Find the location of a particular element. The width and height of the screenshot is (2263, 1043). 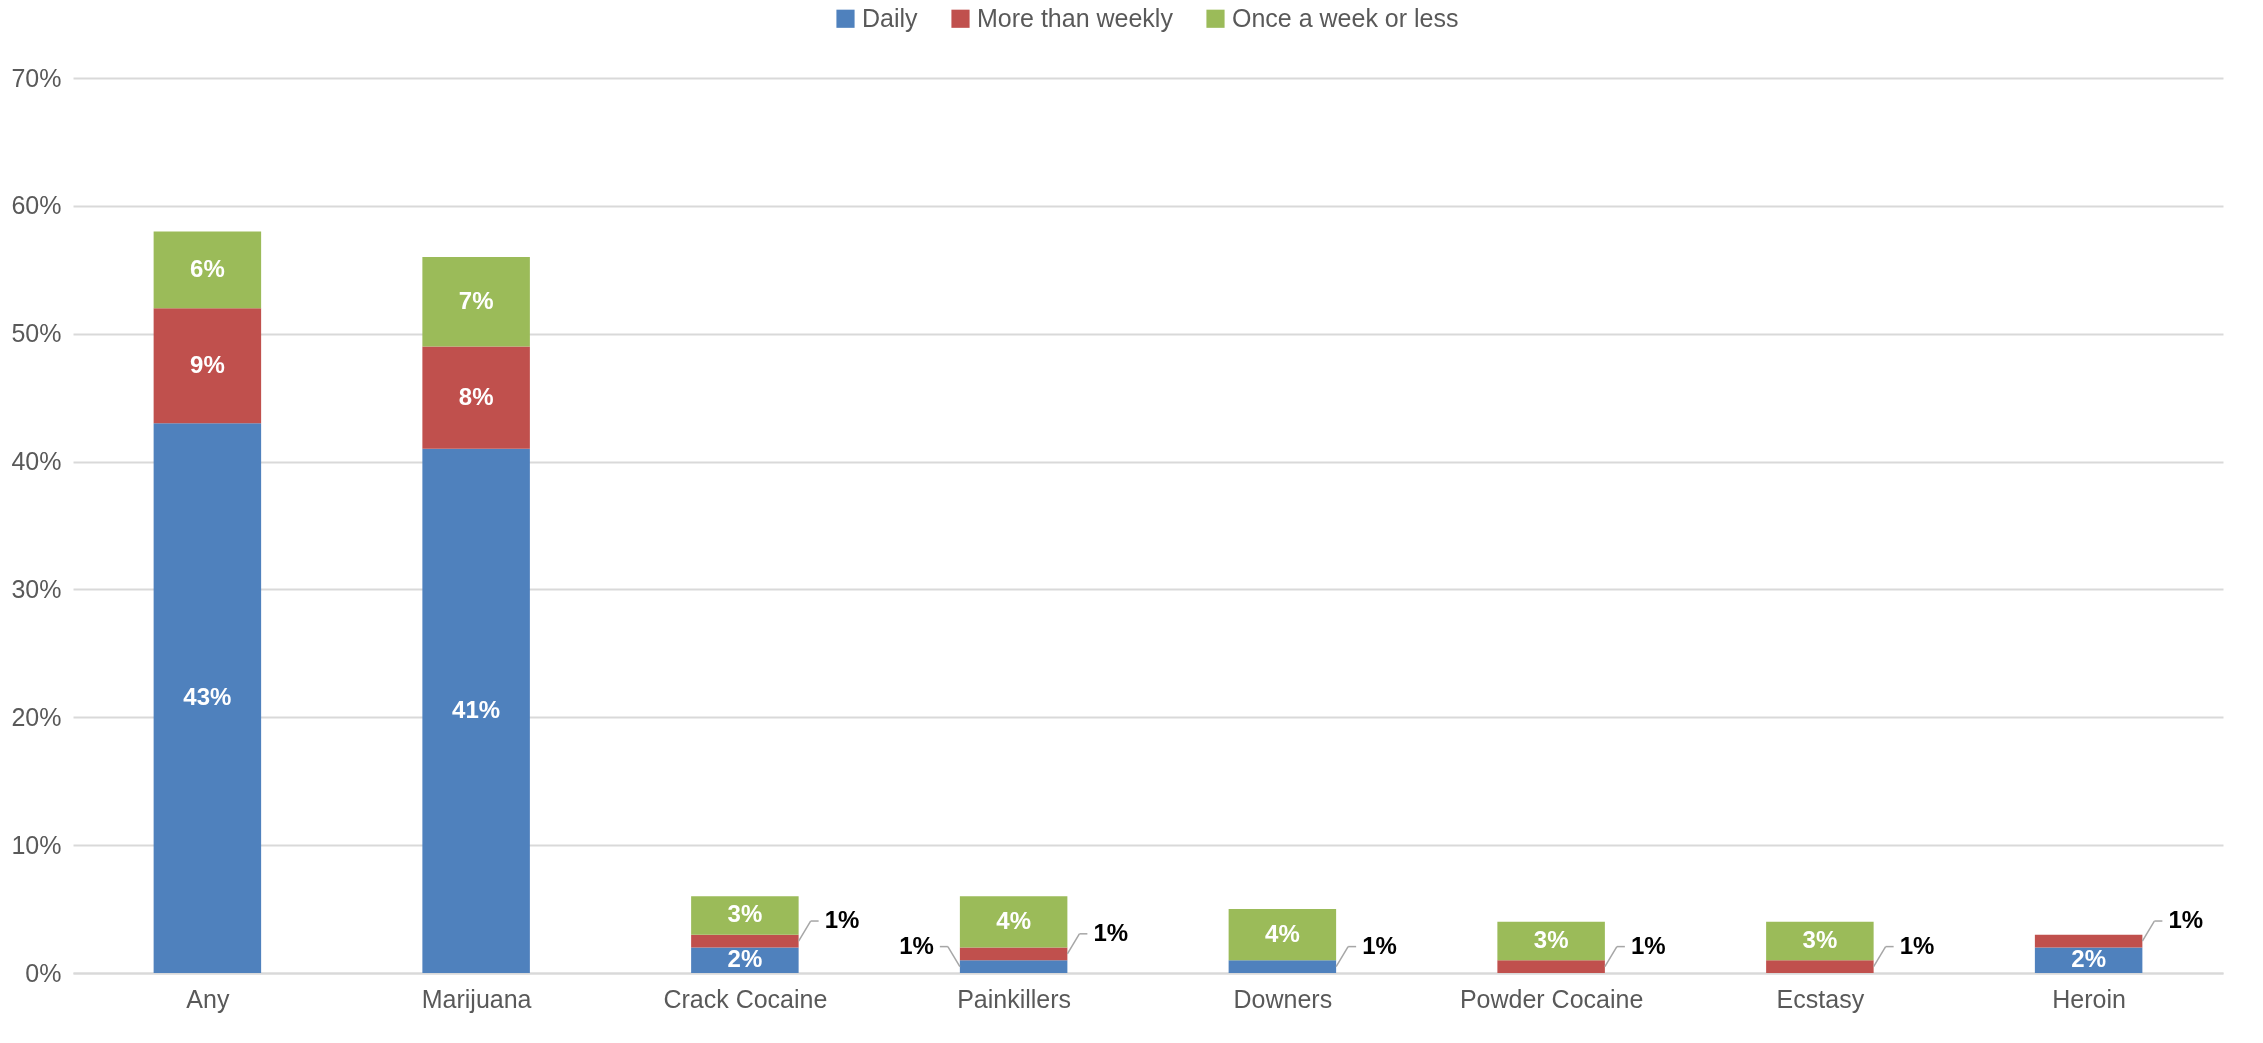

data-label: 8% is located at coordinates (476, 396).